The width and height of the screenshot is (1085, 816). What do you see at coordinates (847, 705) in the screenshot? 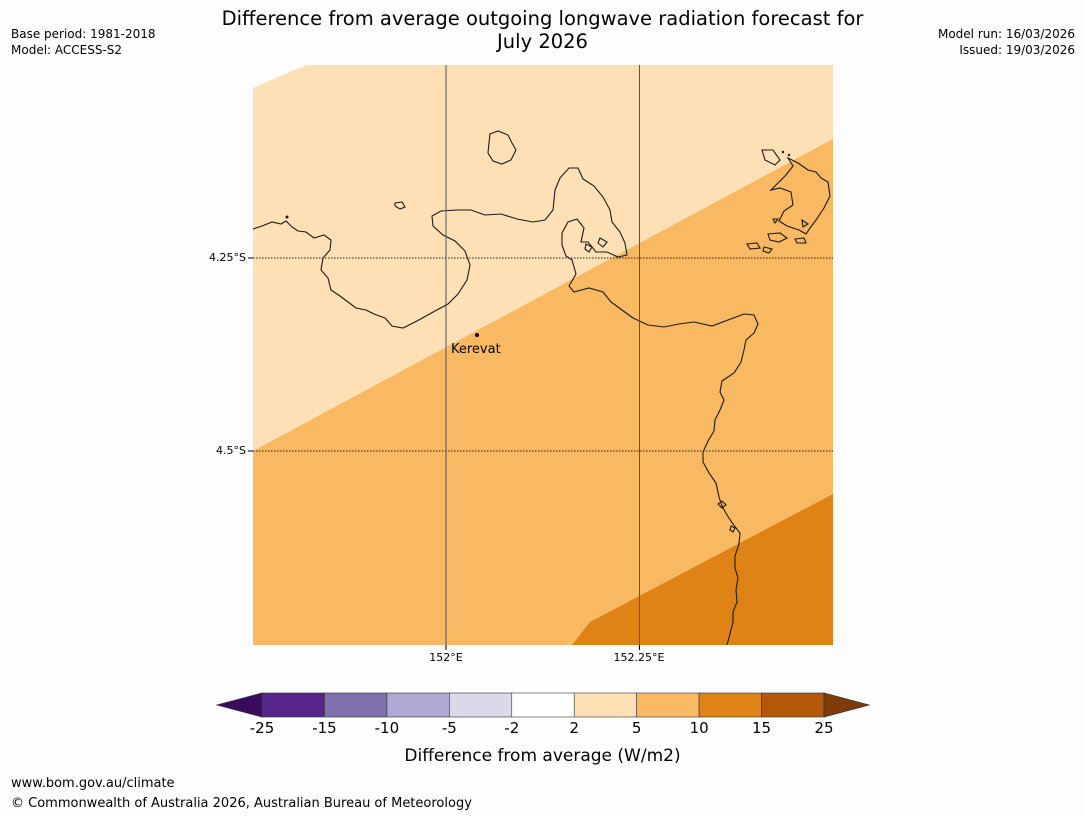
I see `colorbar-extend-high` at bounding box center [847, 705].